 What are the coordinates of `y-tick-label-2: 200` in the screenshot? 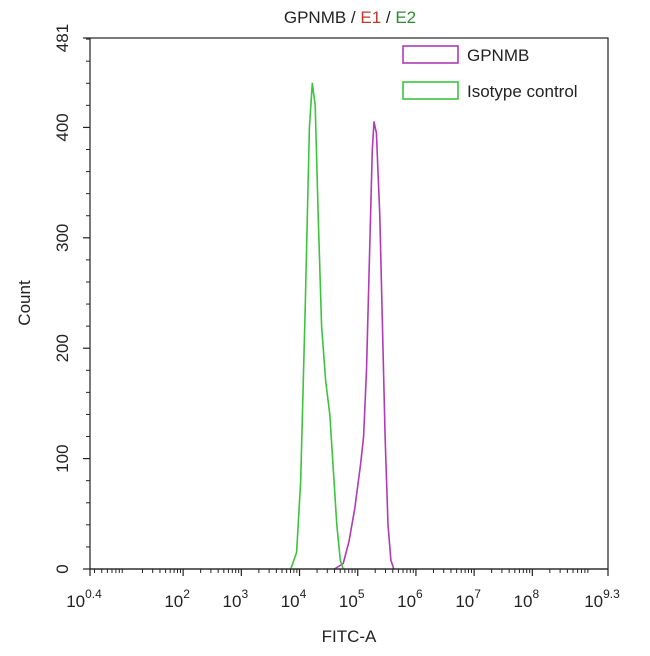 It's located at (62, 348).